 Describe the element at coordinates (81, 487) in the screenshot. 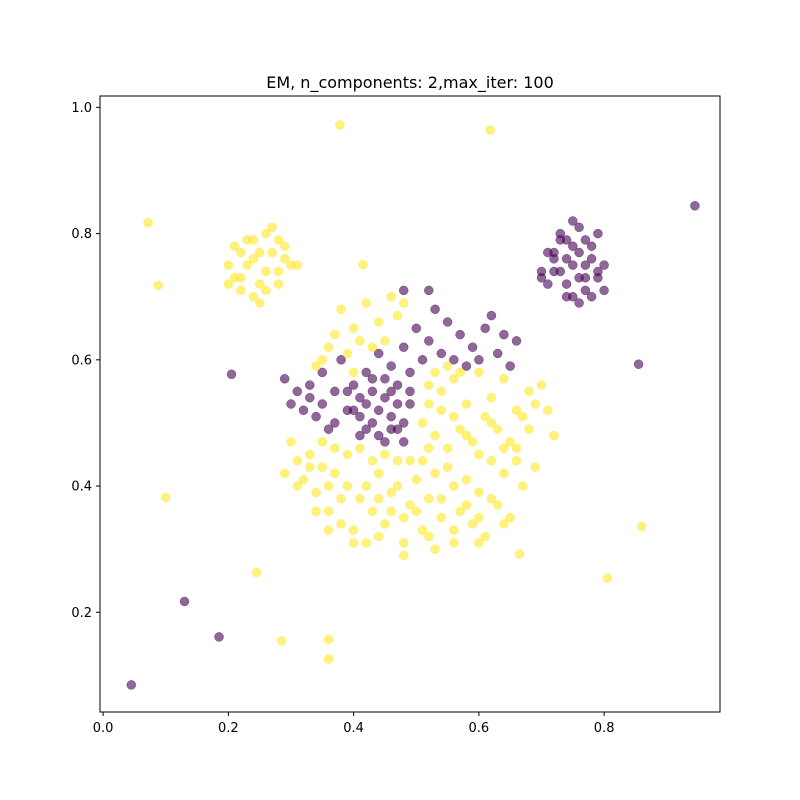

I see `y-tick-label: 0.4` at that location.